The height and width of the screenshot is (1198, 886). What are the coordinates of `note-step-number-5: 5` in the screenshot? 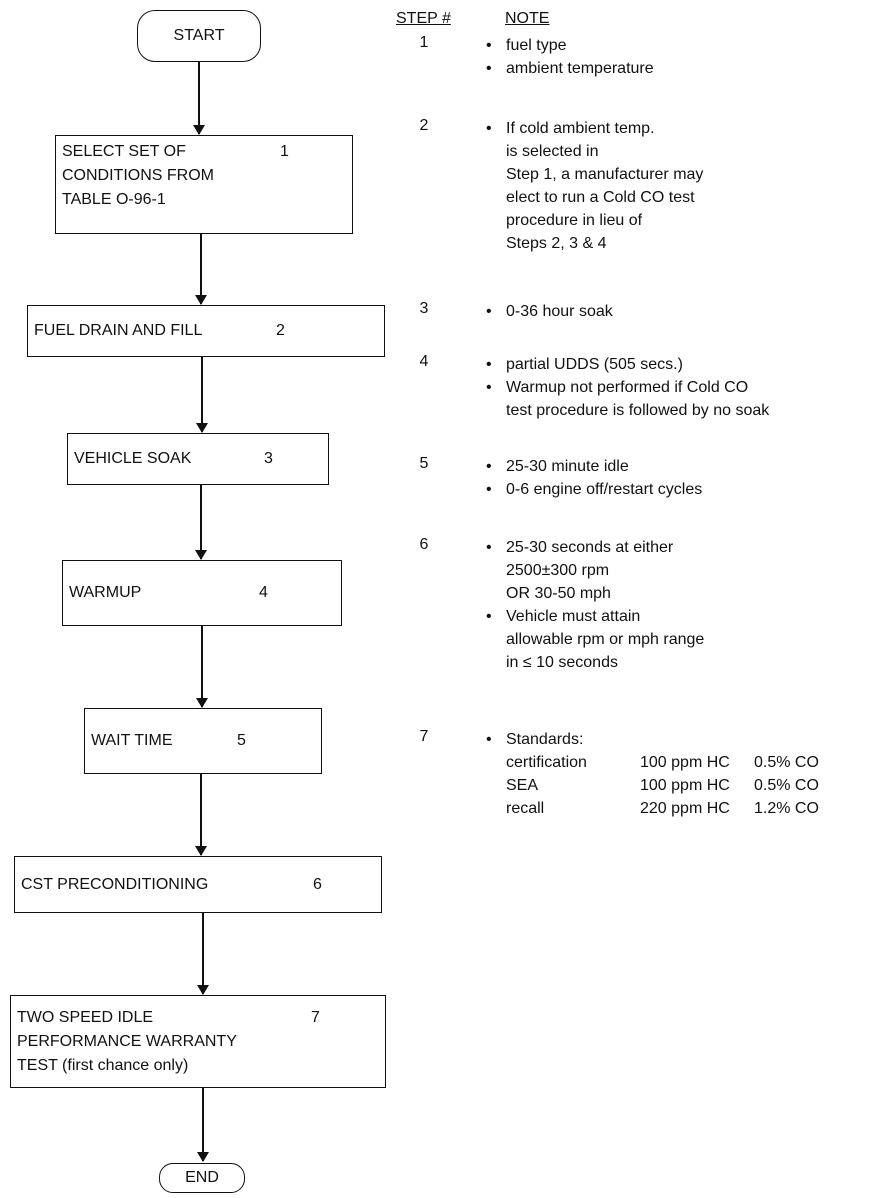 It's located at (424, 463).